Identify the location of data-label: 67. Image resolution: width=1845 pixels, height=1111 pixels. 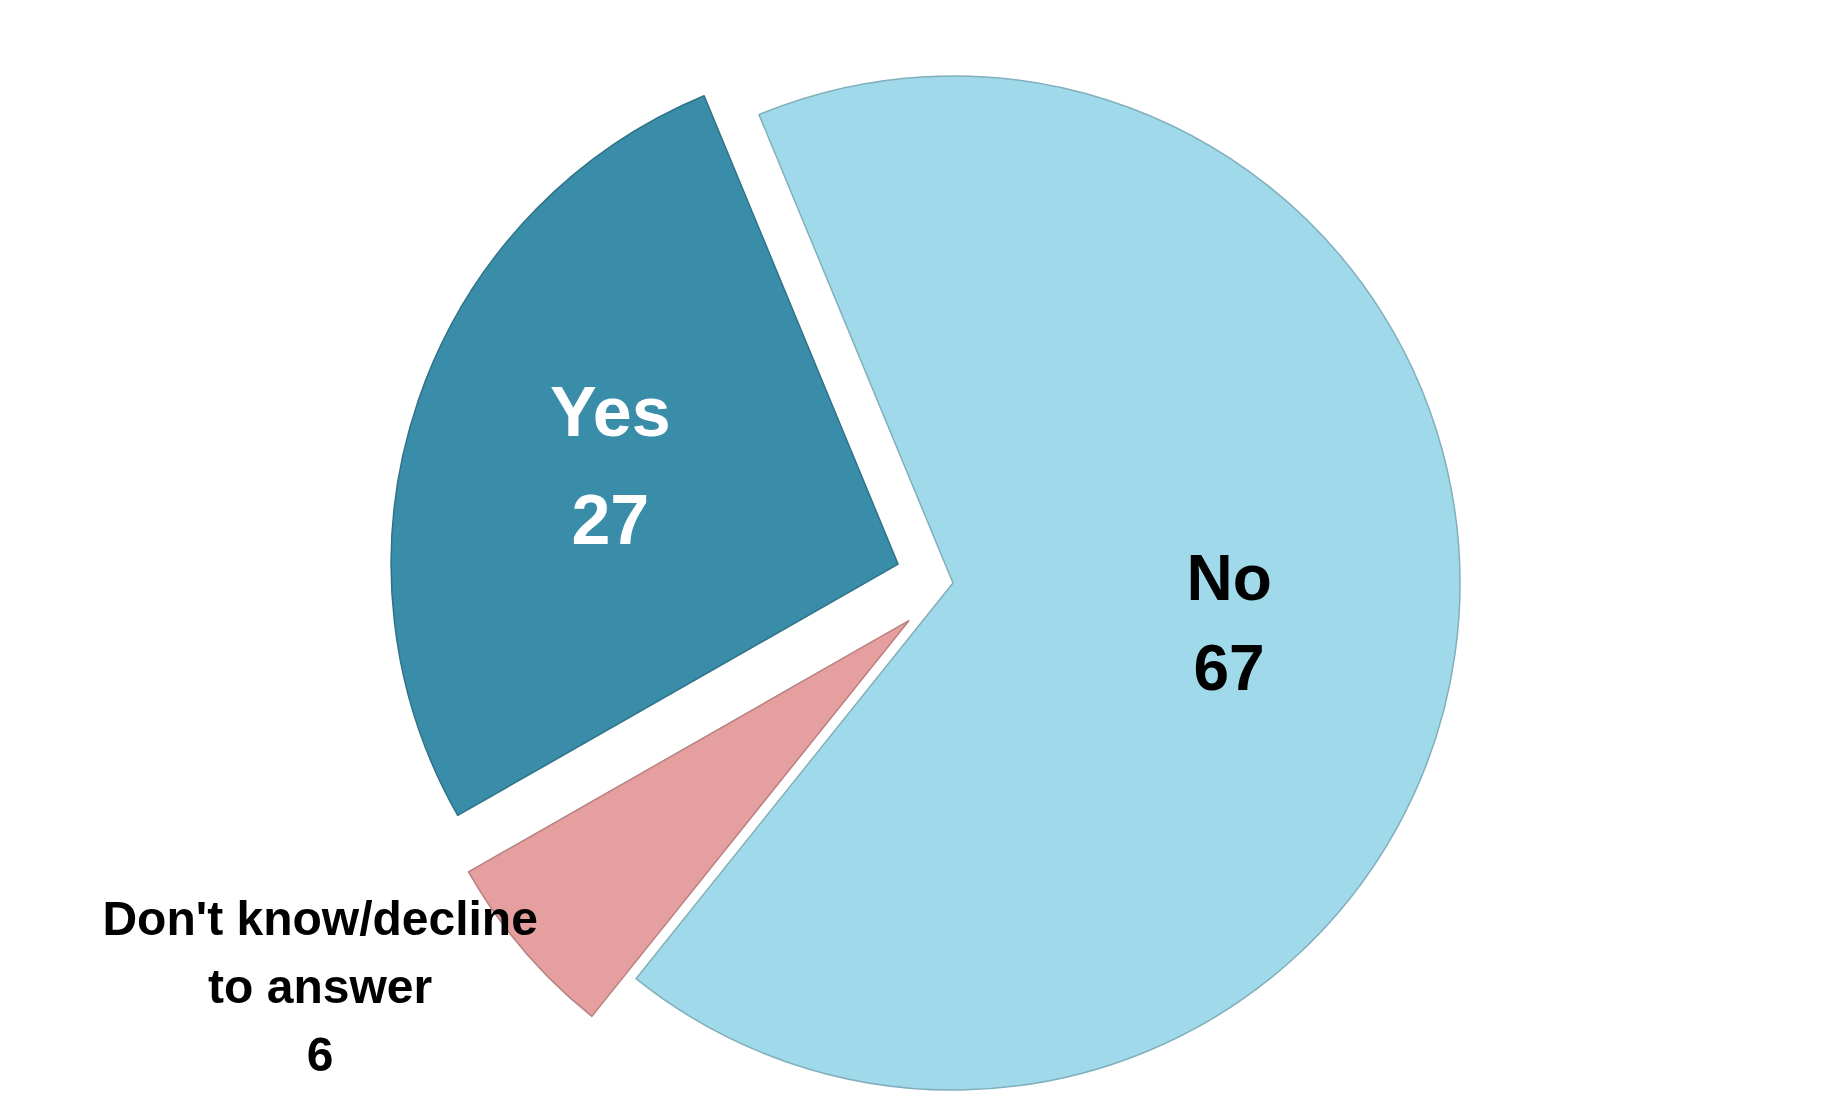
(1229, 667).